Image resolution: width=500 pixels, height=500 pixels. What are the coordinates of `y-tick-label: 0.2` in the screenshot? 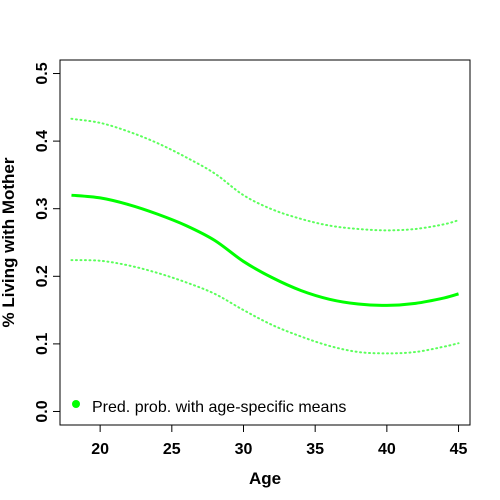 It's located at (42, 276).